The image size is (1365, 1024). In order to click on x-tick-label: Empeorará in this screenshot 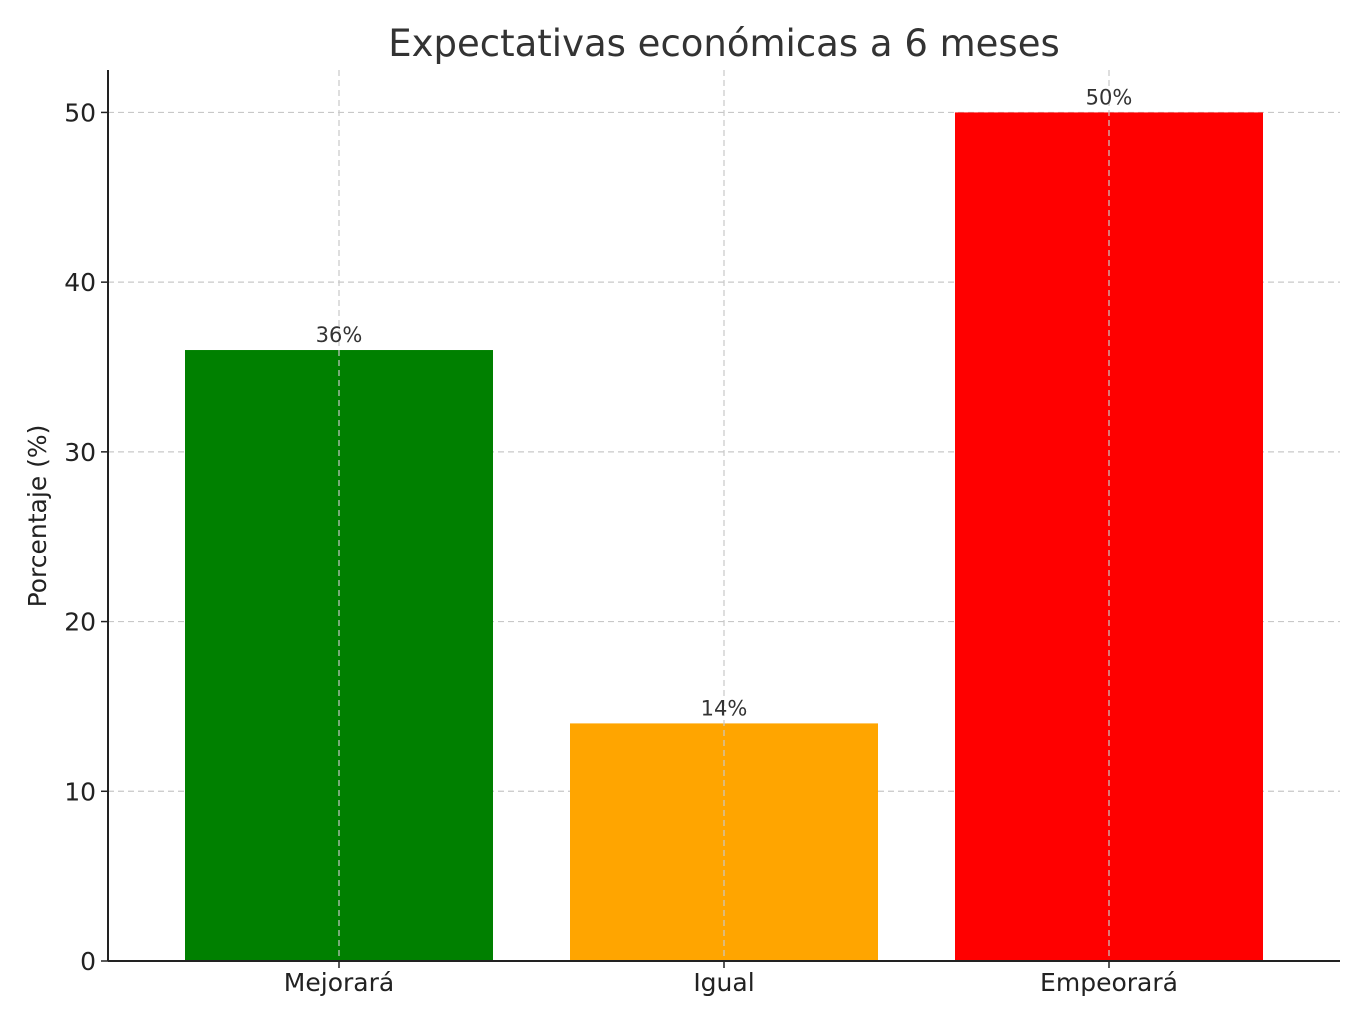, I will do `click(1109, 982)`.